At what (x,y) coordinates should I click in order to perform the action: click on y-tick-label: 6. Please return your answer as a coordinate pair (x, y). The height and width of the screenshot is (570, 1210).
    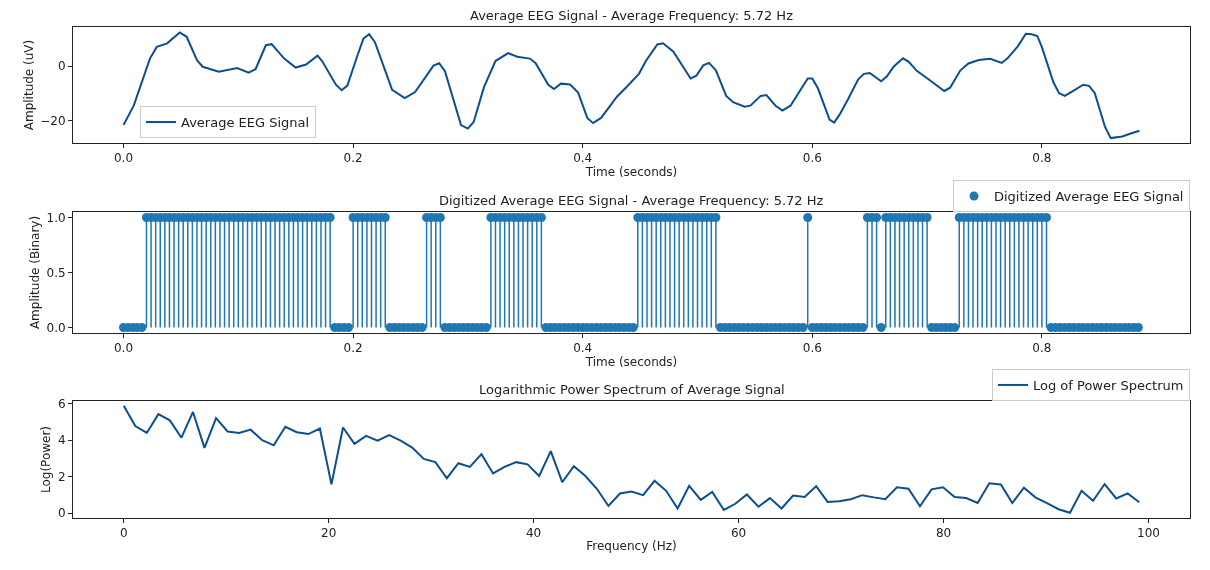
    Looking at the image, I should click on (61, 403).